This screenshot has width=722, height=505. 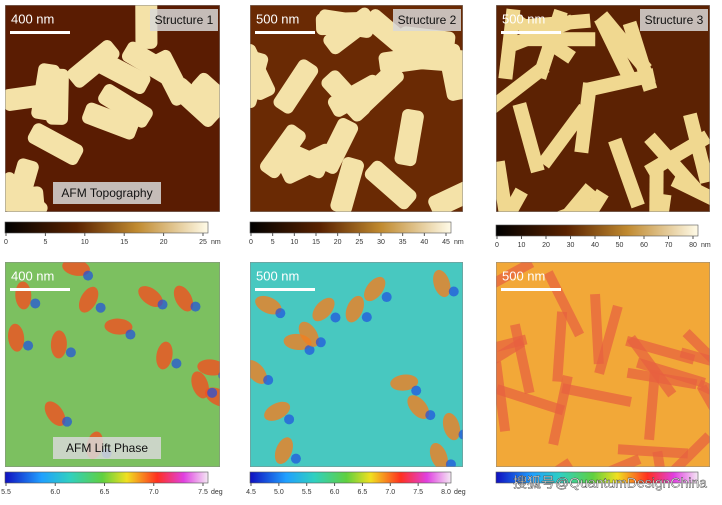 What do you see at coordinates (356, 364) in the screenshot?
I see `image-background` at bounding box center [356, 364].